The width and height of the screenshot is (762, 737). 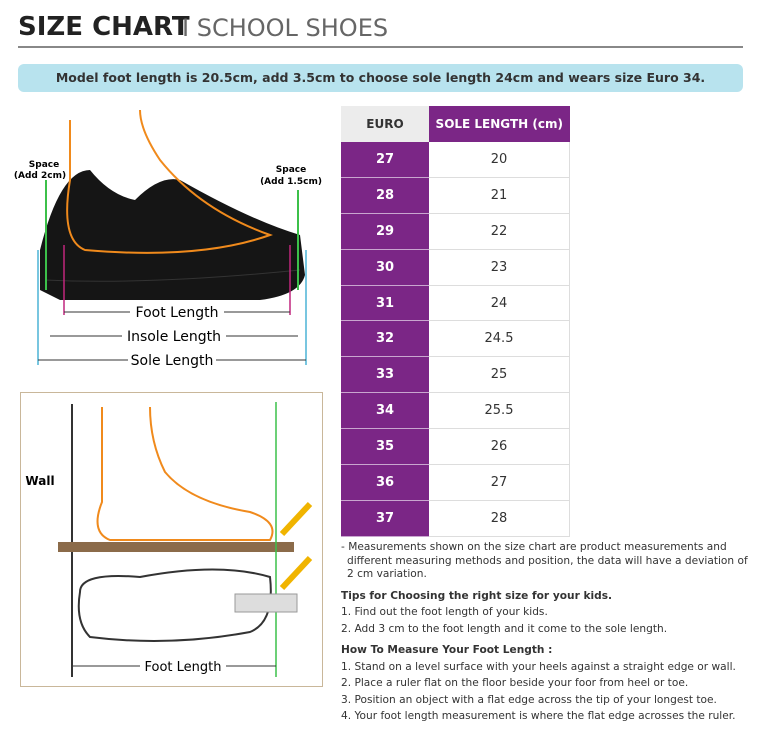 I want to click on table-row: 31 24, so click(x=455, y=303).